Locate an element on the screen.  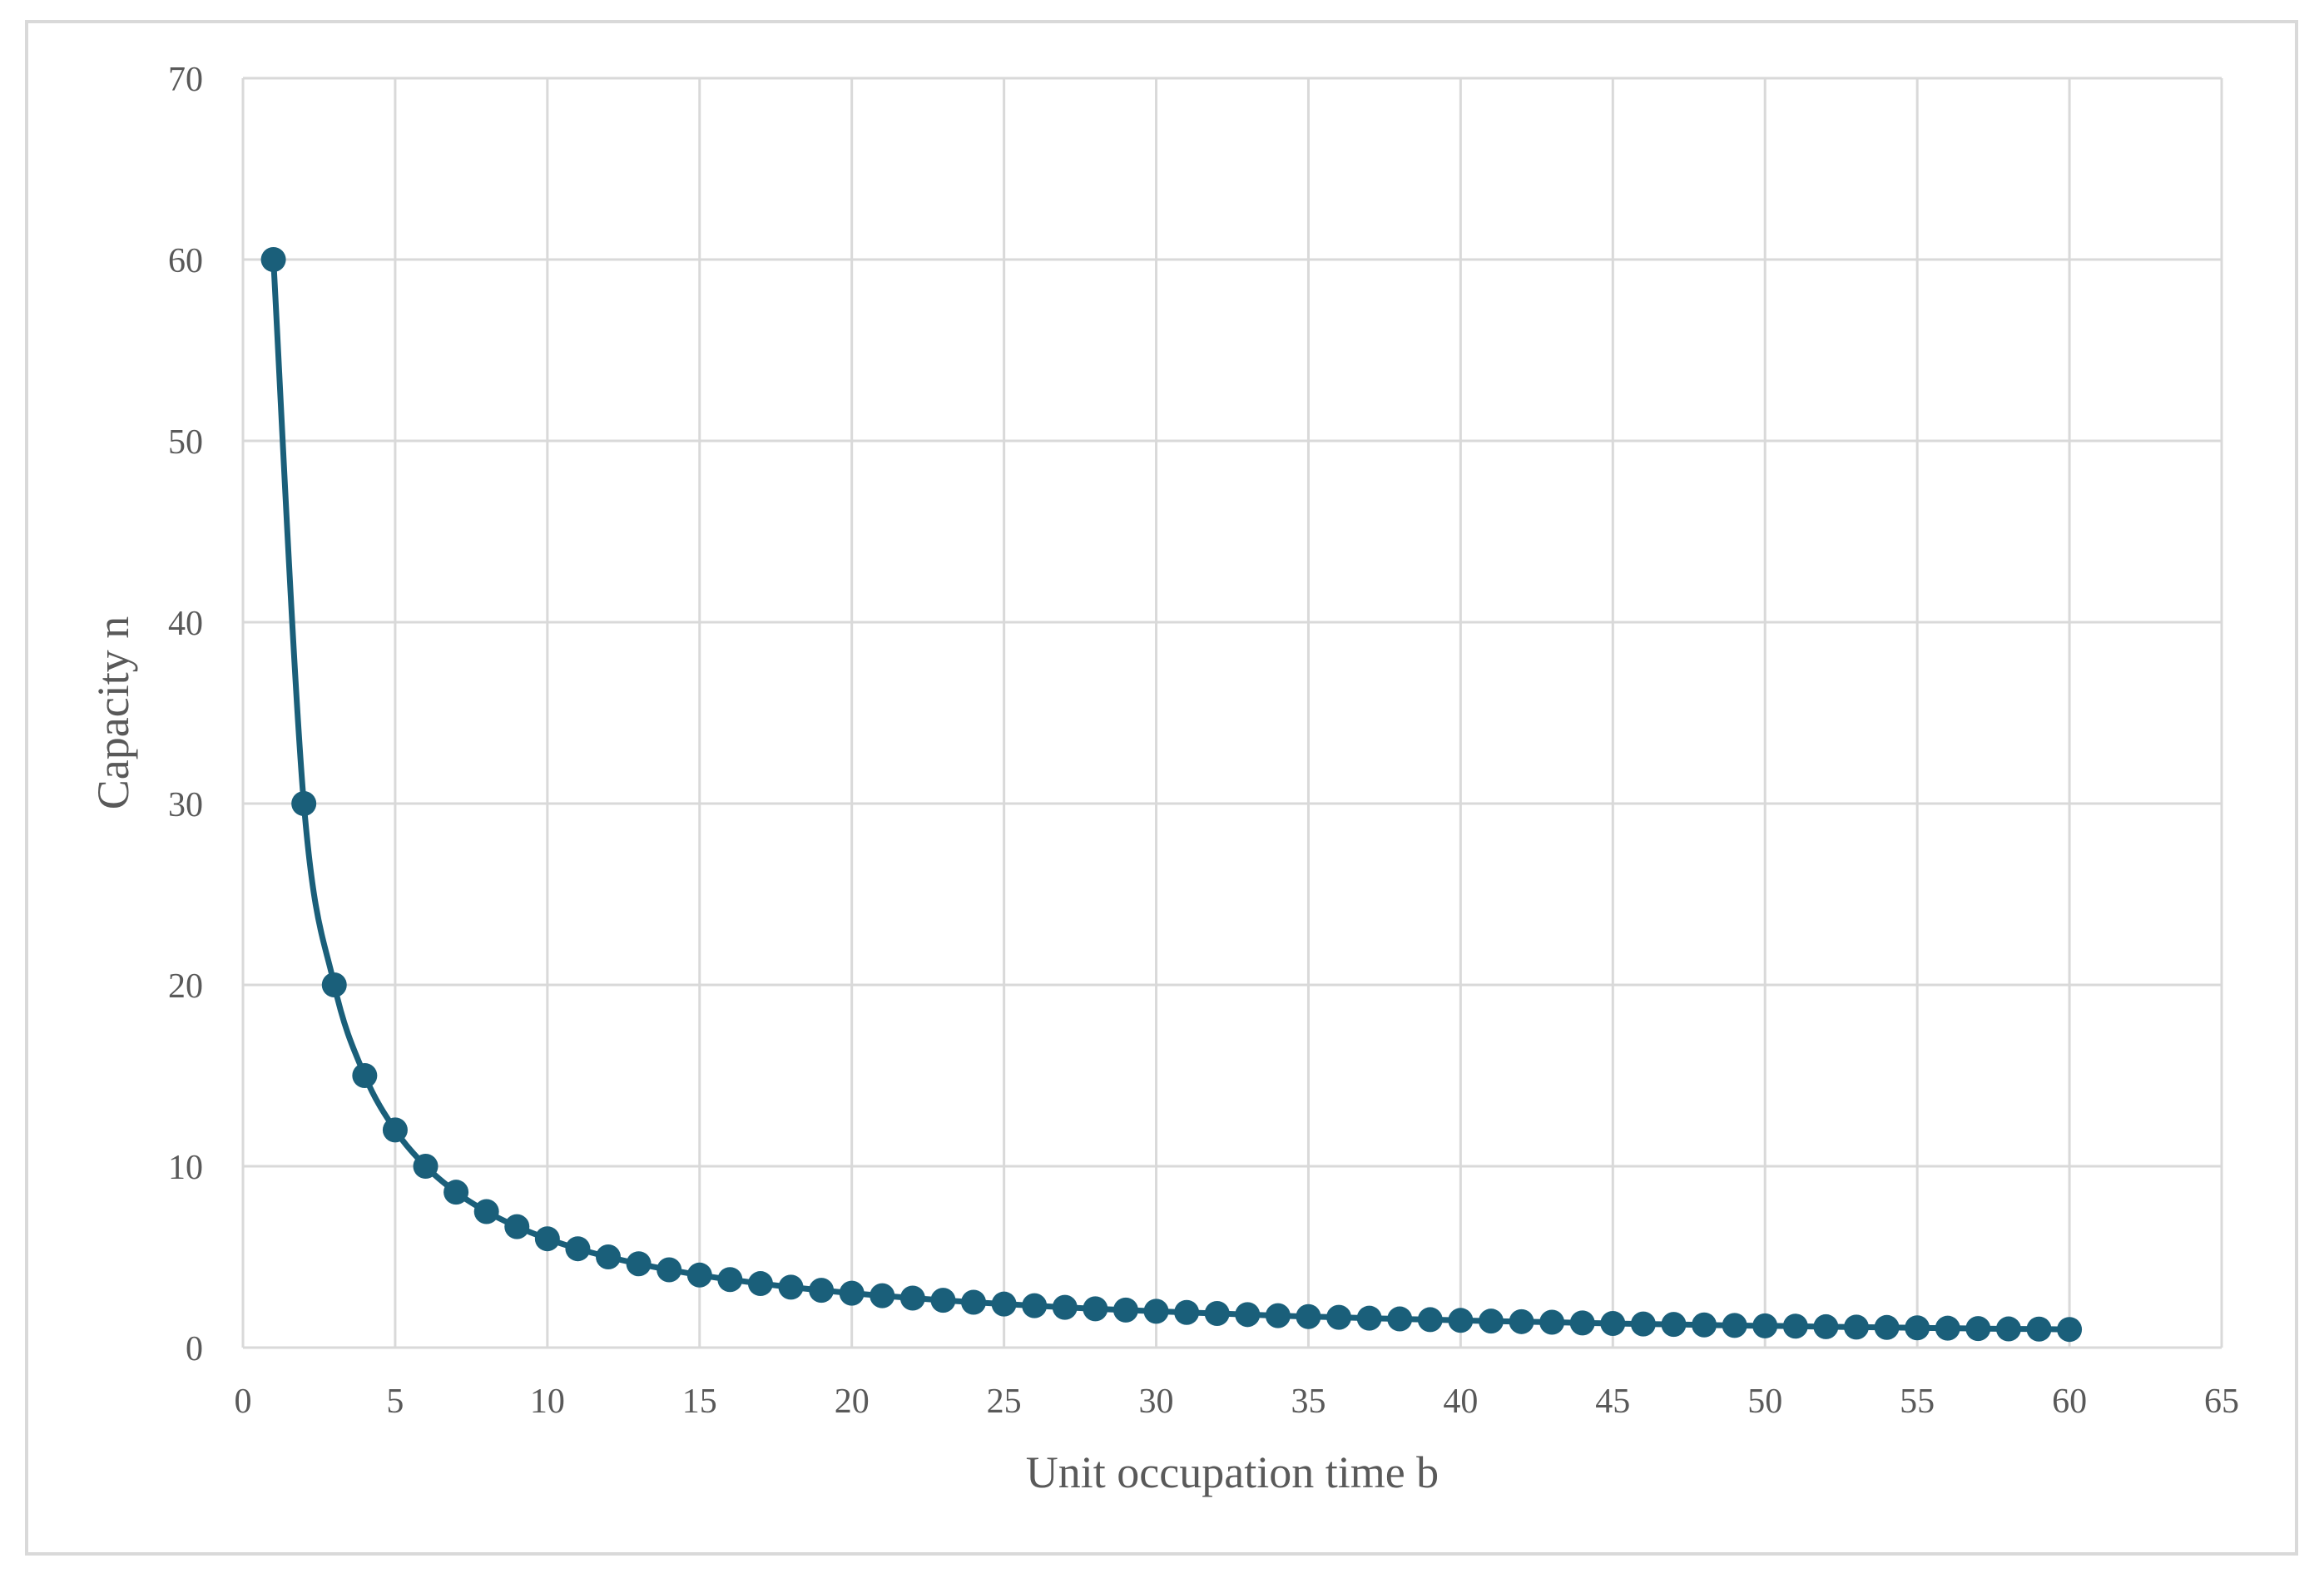
y-tick-label: 70 is located at coordinates (185, 80).